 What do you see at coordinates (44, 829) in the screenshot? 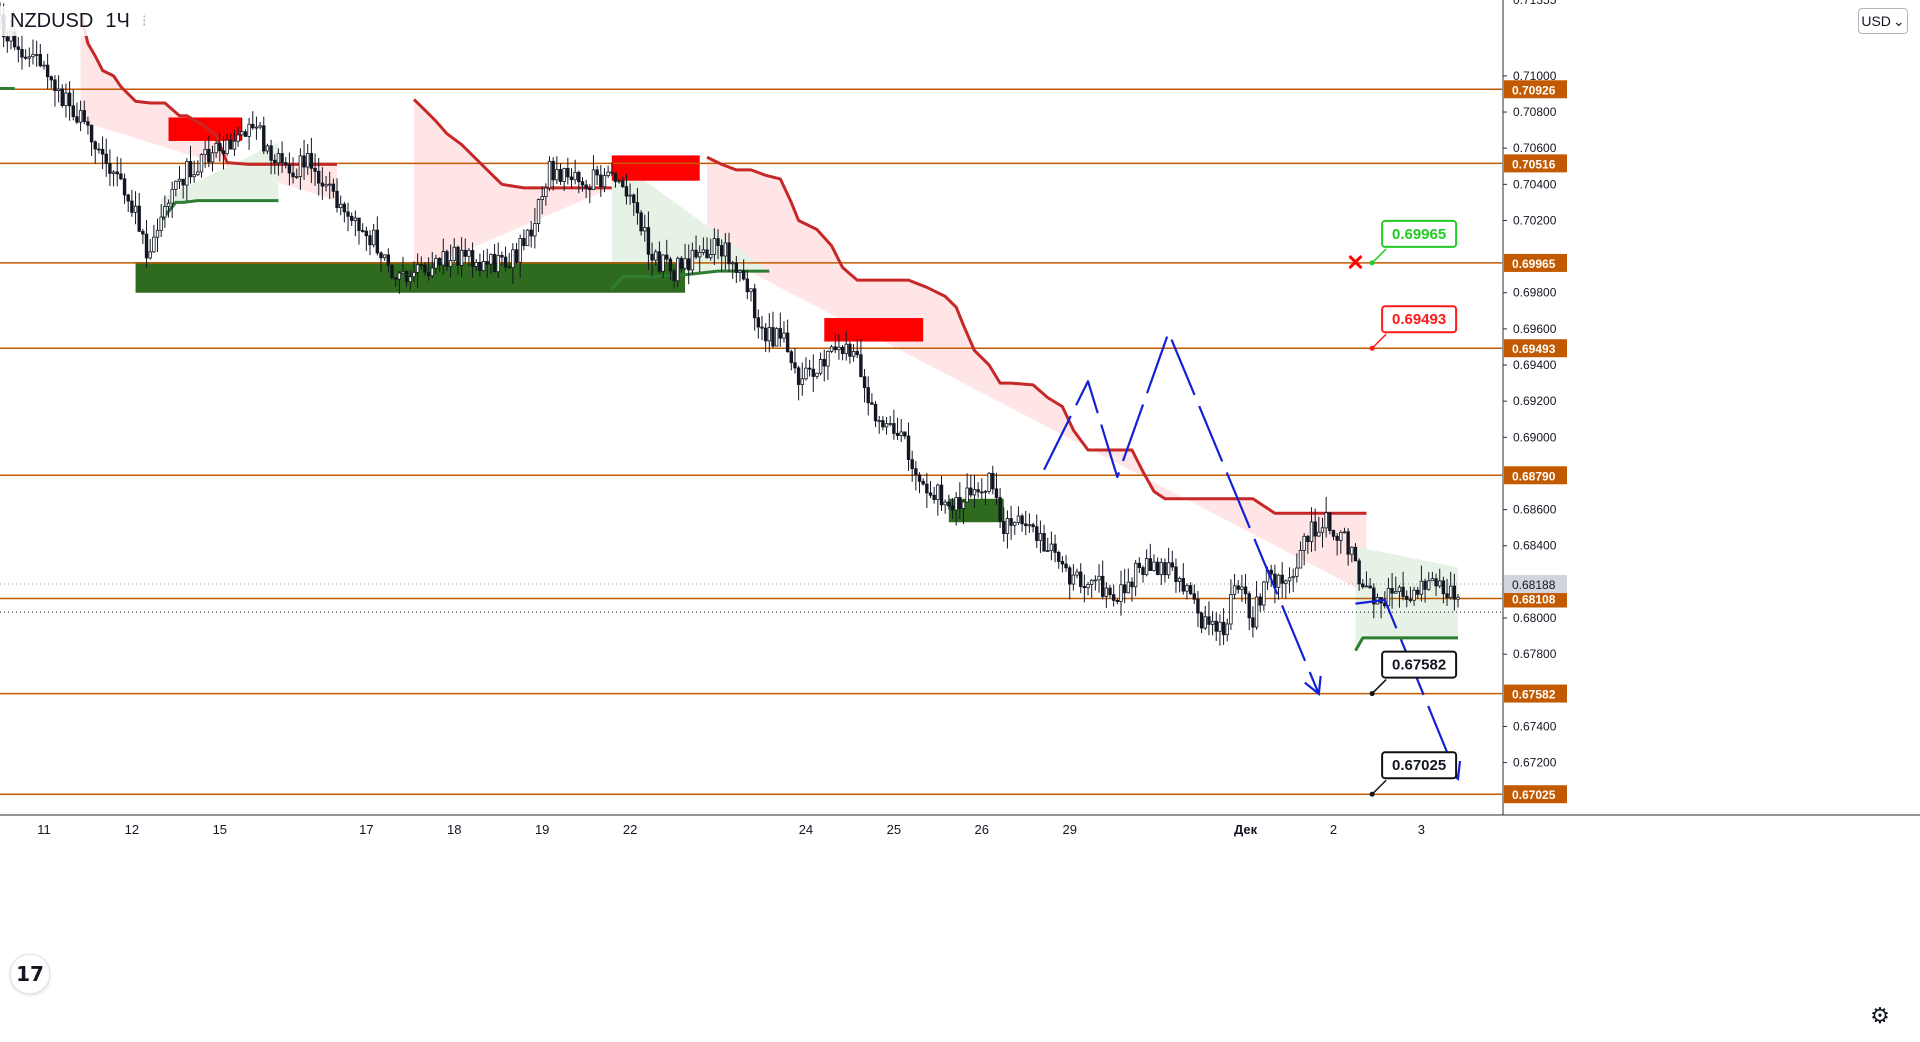
I see `x-tick-label: 11` at bounding box center [44, 829].